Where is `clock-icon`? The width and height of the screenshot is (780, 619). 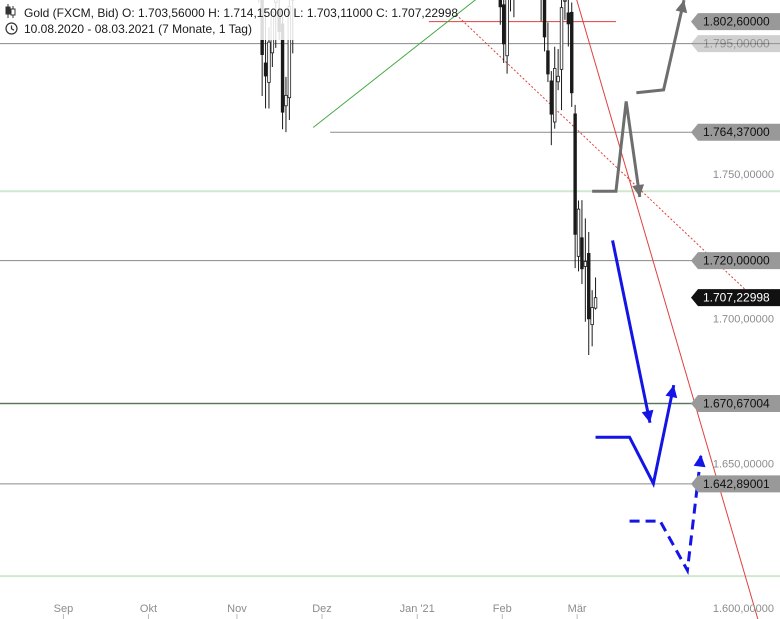 clock-icon is located at coordinates (11, 28).